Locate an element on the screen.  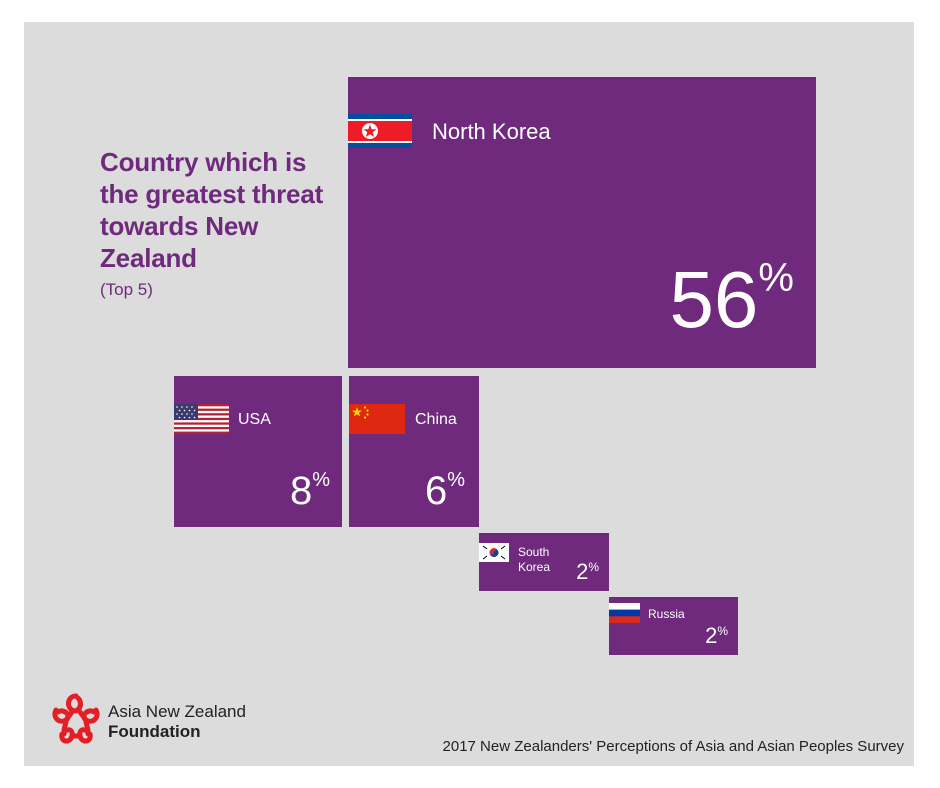
tile-value-china: 6% is located at coordinates (444, 491).